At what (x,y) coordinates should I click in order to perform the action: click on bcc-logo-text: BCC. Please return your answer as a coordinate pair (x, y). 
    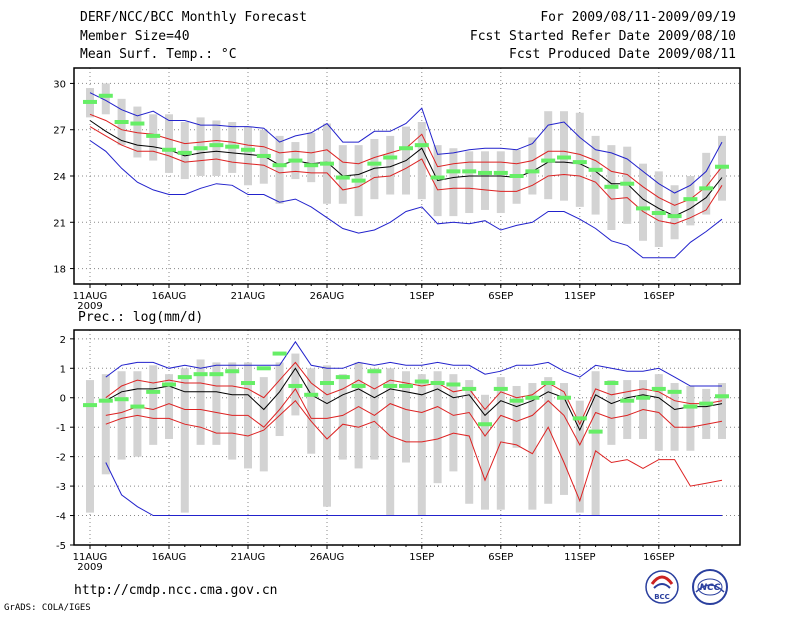
    Looking at the image, I should click on (662, 597).